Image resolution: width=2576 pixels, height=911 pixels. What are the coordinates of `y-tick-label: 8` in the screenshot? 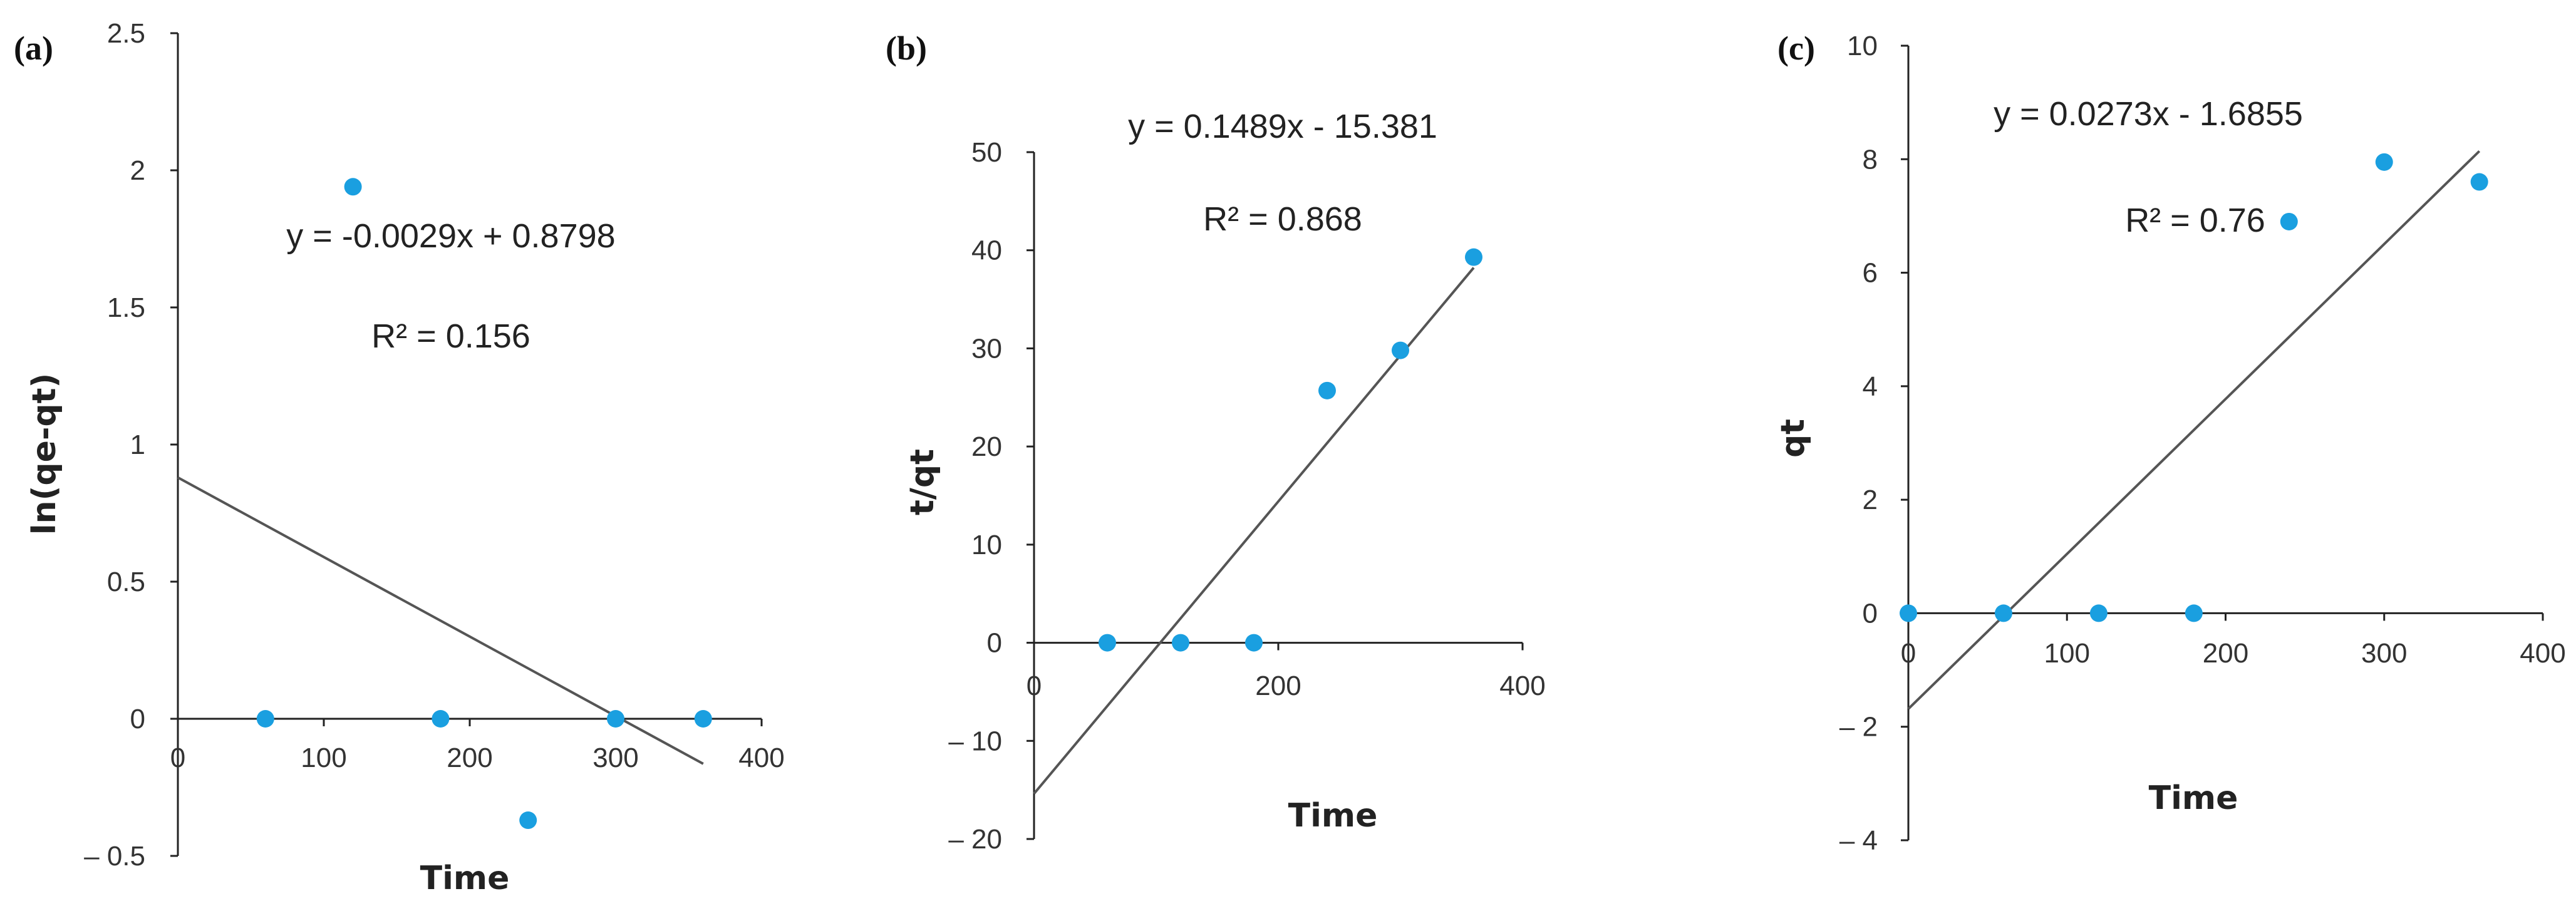 It's located at (1870, 159).